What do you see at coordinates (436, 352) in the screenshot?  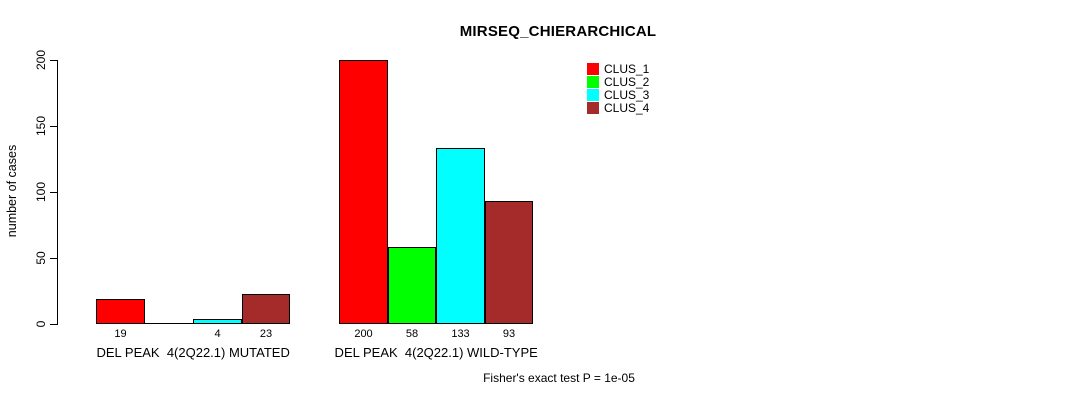 I see `x-axis-group-label: DEL PEAK 4(2Q22.1) WILD-TYPE` at bounding box center [436, 352].